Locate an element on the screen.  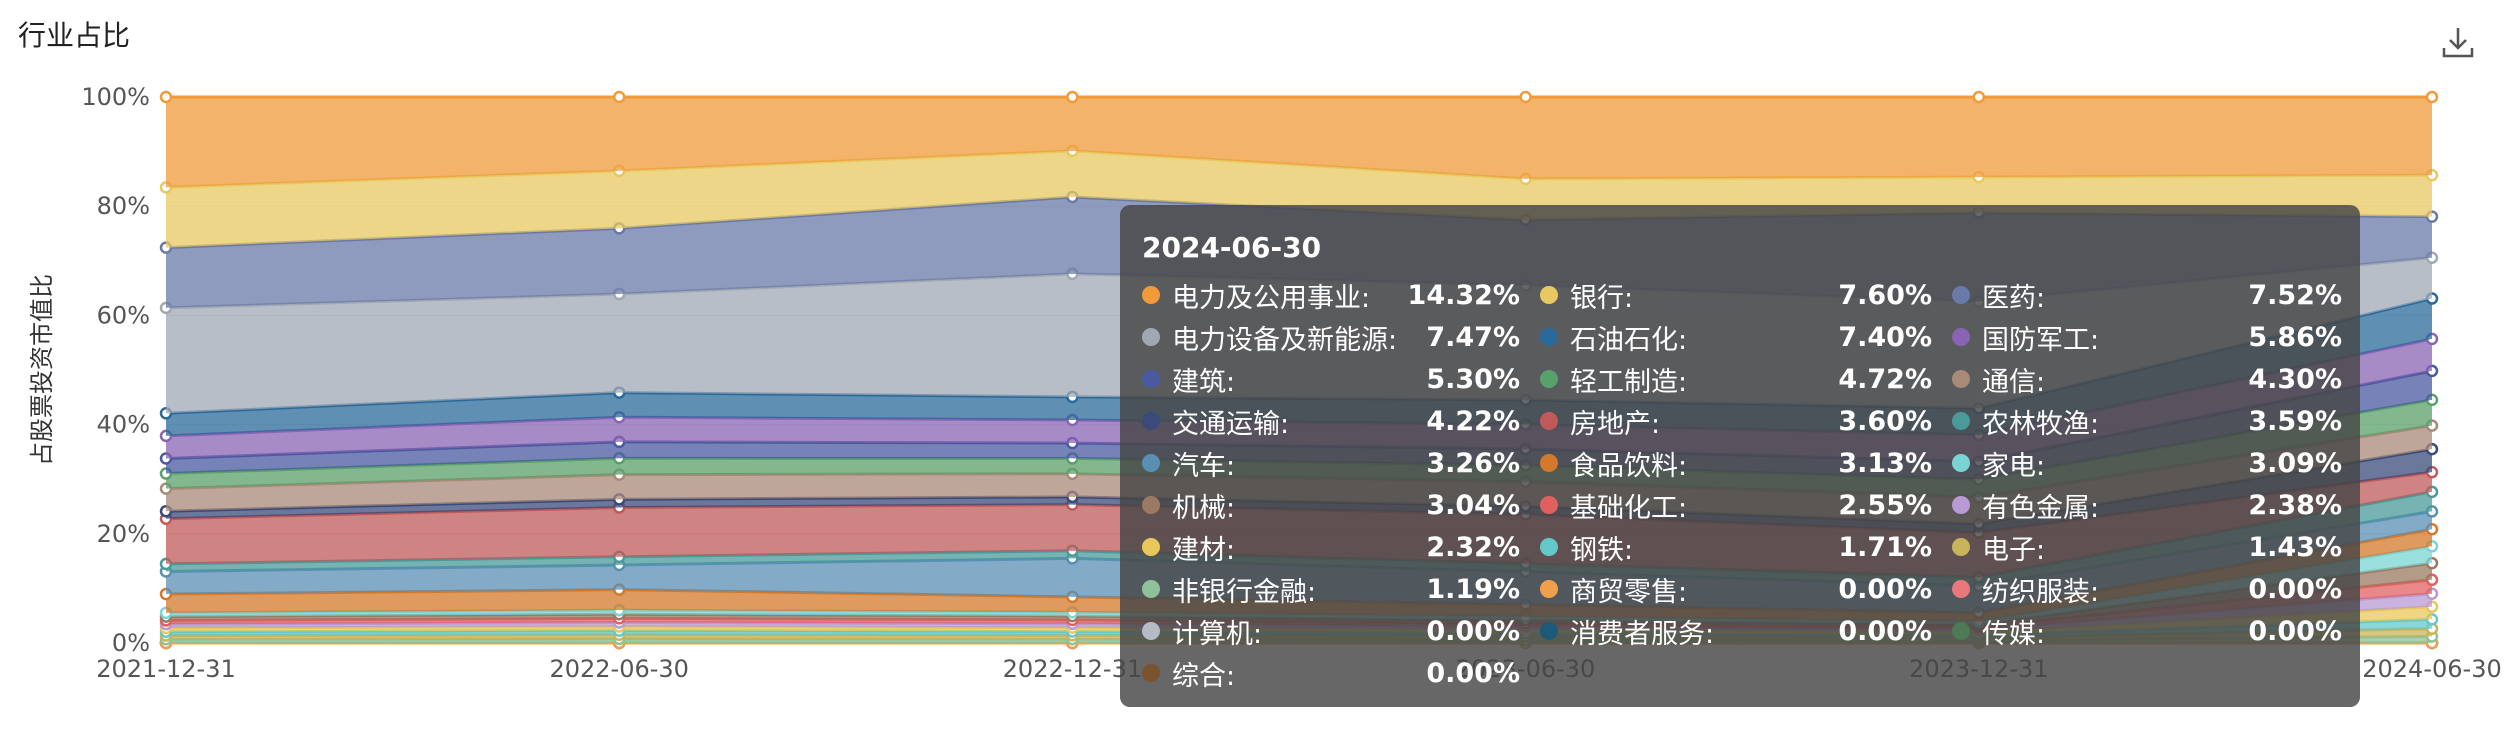
tooltip-item: 电力设备及新能源: 7.47% is located at coordinates (1341, 337).